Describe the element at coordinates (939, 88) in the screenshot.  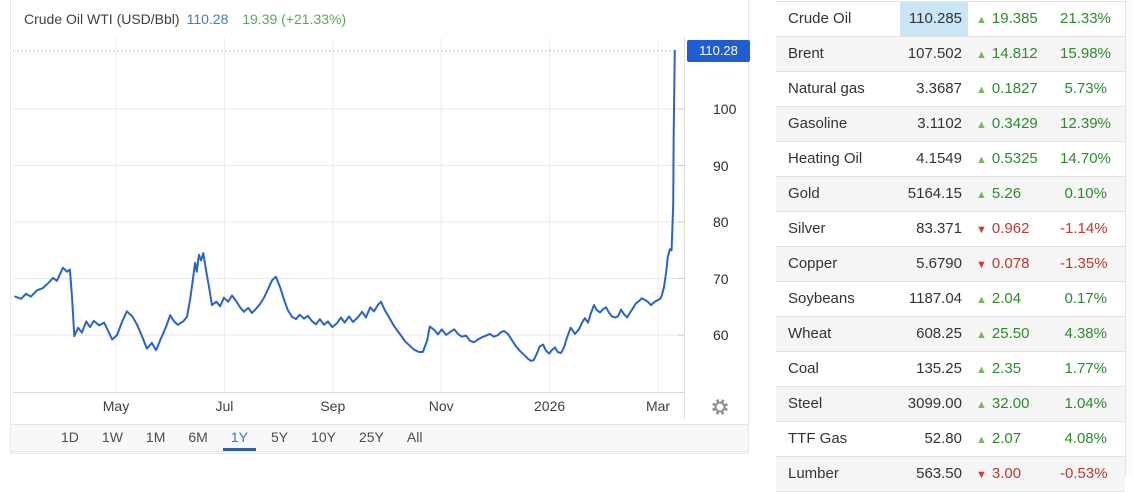
I see `commodity-price: 3.3687` at that location.